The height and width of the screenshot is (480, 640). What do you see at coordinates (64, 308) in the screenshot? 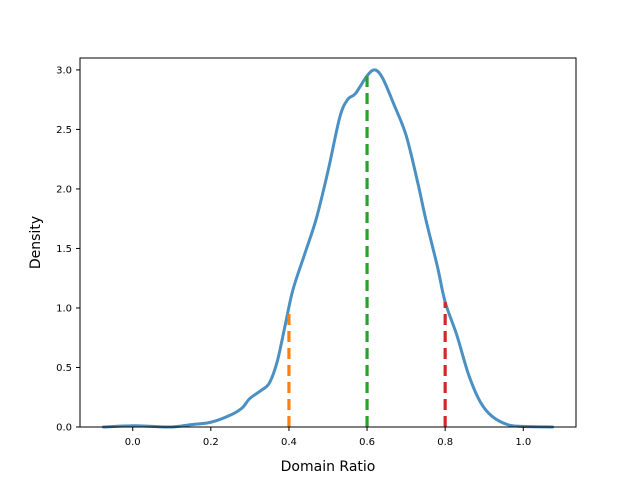
I see `y-tick-label-3: 1.0` at bounding box center [64, 308].